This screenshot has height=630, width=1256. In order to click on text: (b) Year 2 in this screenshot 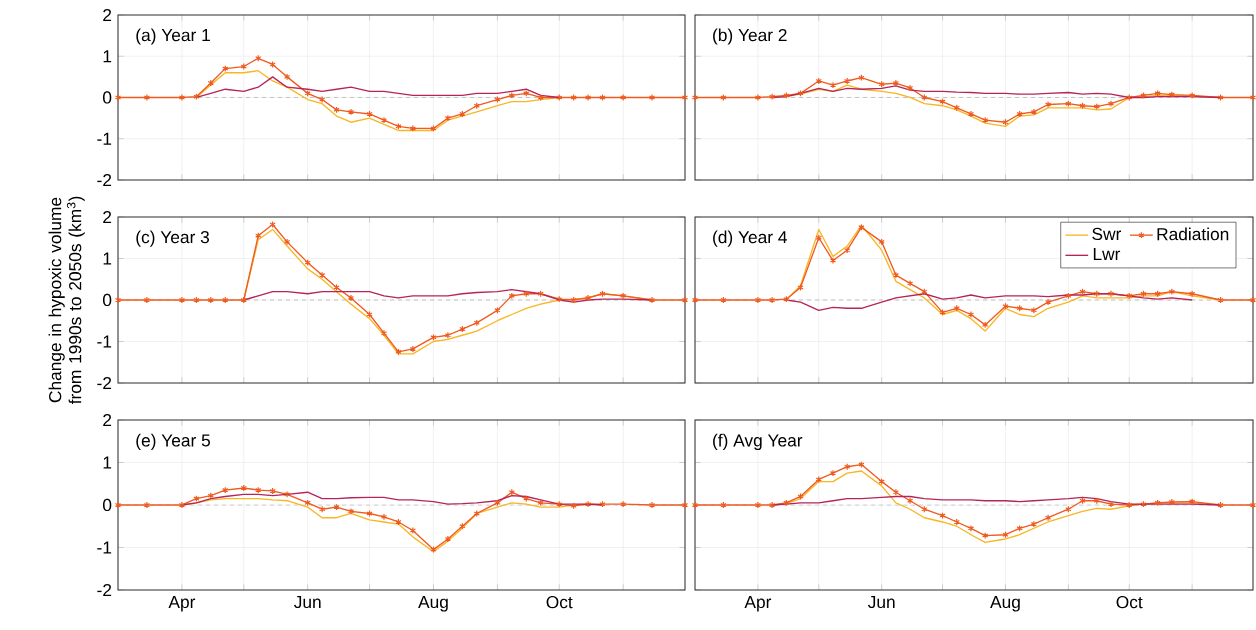, I will do `click(750, 36)`.